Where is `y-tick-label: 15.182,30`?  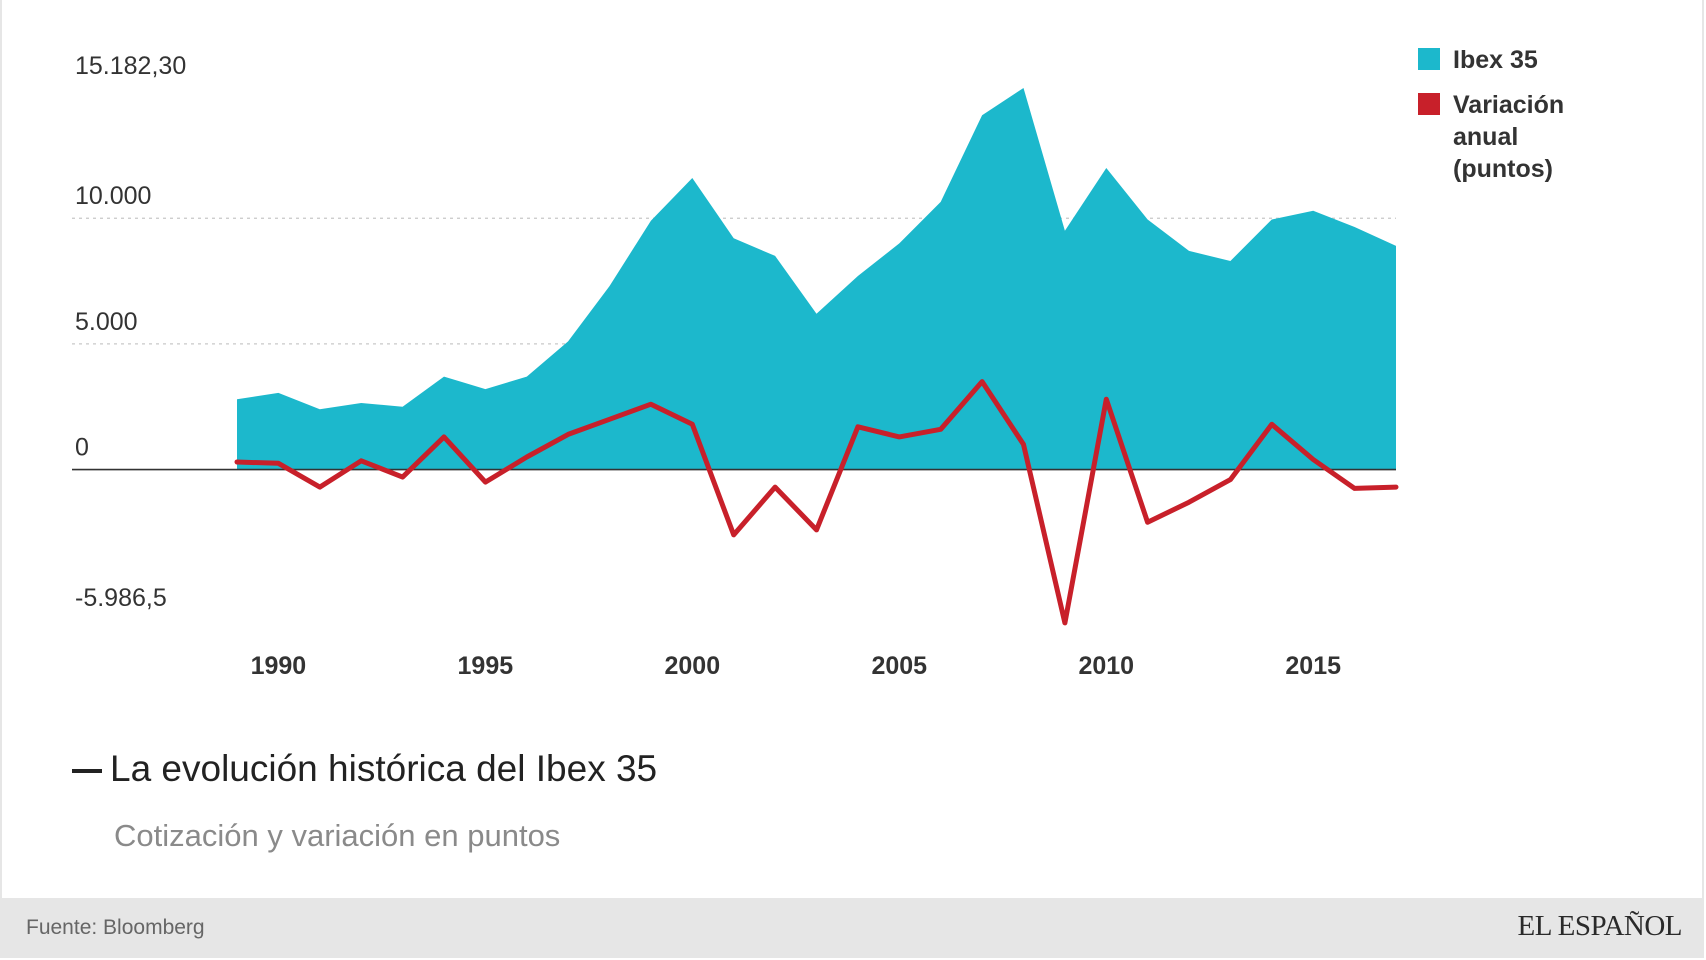 y-tick-label: 15.182,30 is located at coordinates (130, 66).